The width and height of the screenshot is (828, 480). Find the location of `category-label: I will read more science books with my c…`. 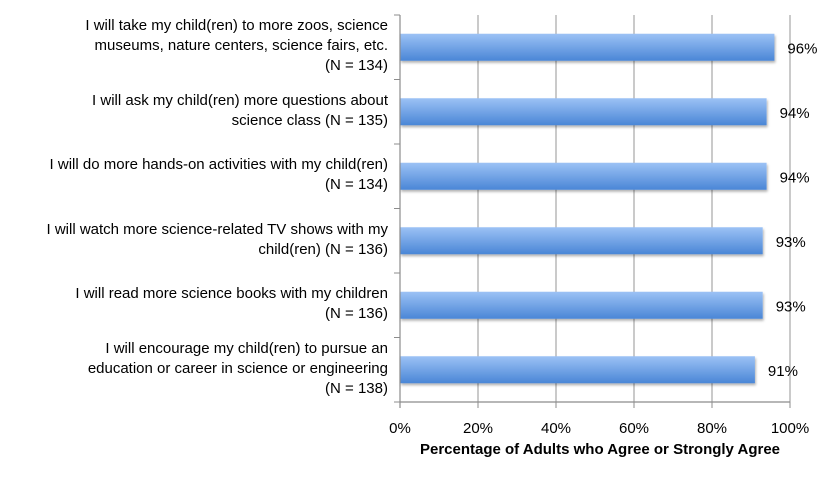

category-label: I will read more science books with my c… is located at coordinates (231, 304).